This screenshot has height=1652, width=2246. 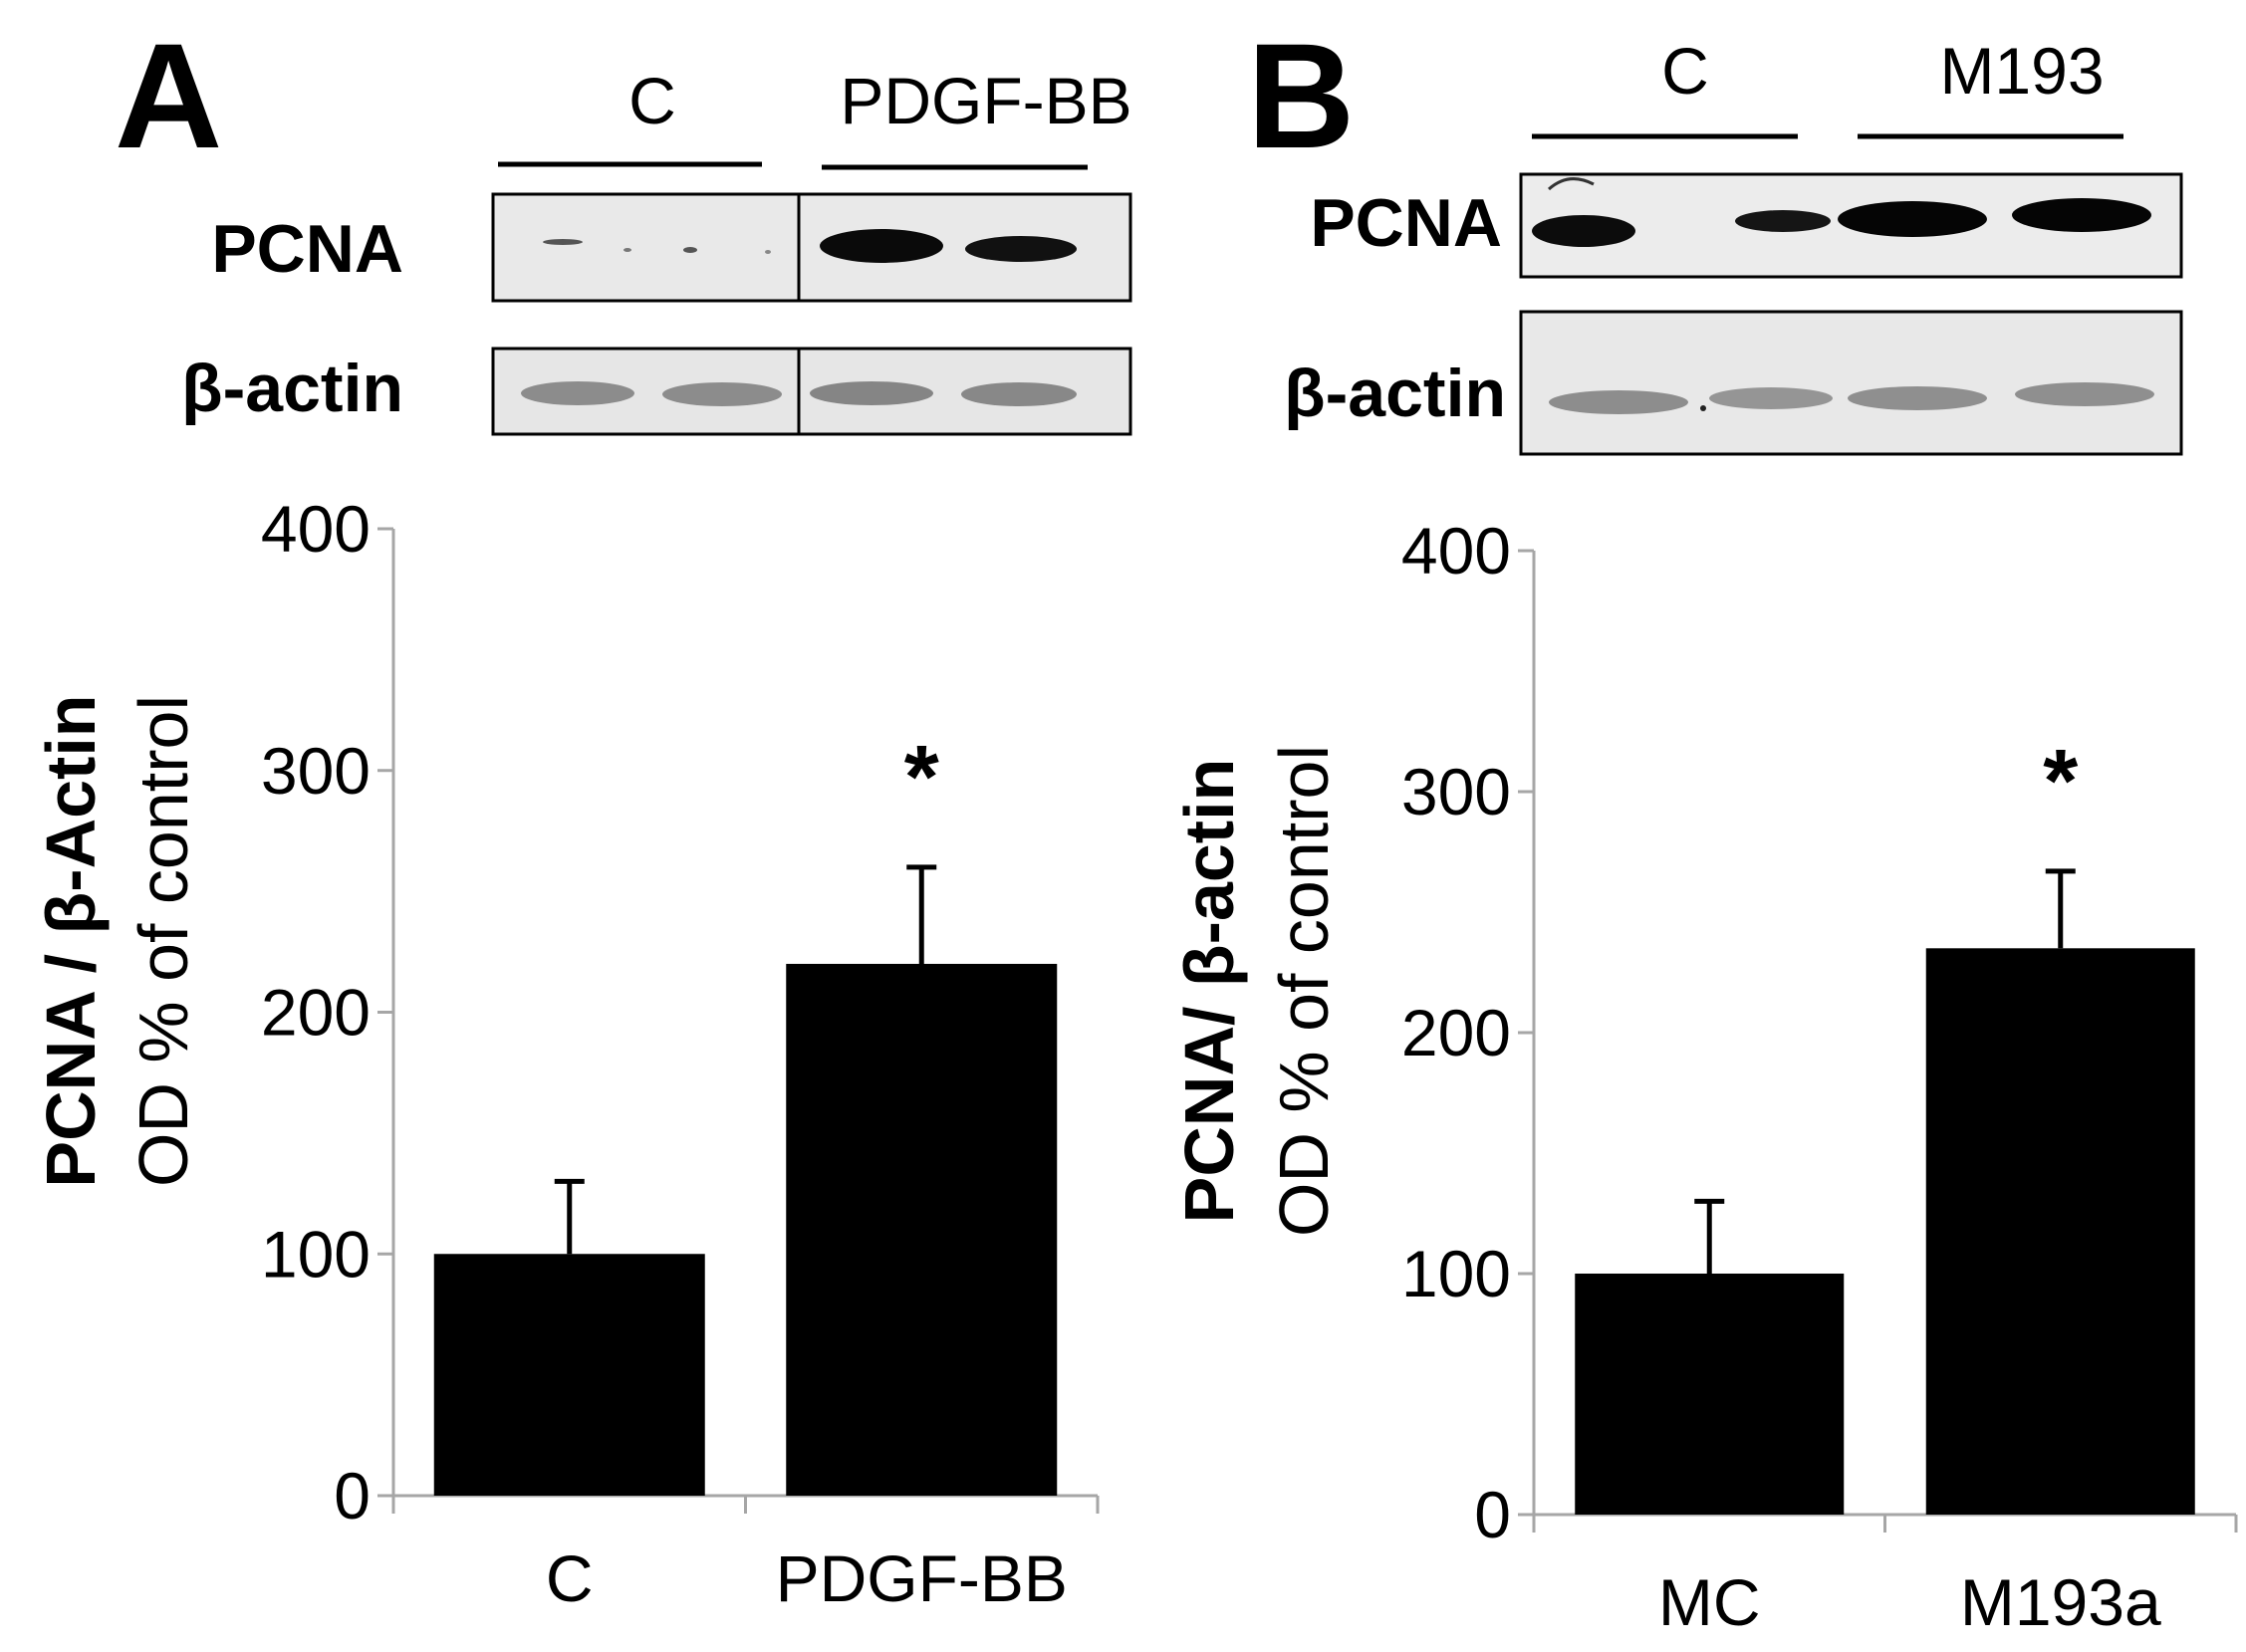 What do you see at coordinates (1456, 1273) in the screenshot?
I see `chart-b-y-tick-label: 100` at bounding box center [1456, 1273].